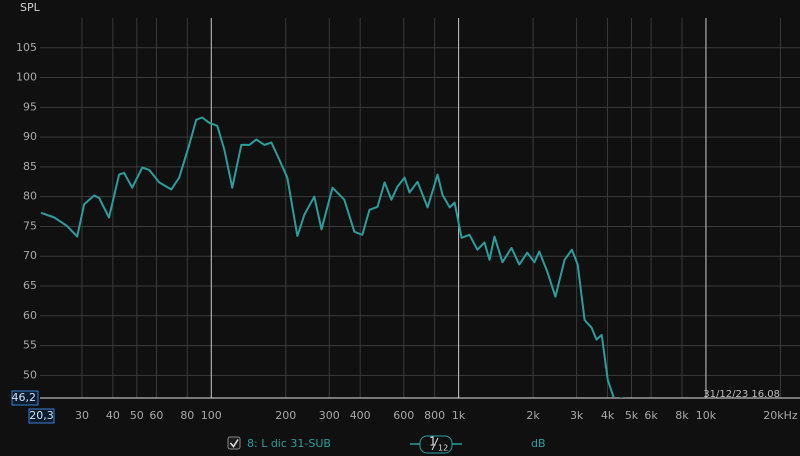 The image size is (800, 456). I want to click on x-tick-label: 1k, so click(459, 415).